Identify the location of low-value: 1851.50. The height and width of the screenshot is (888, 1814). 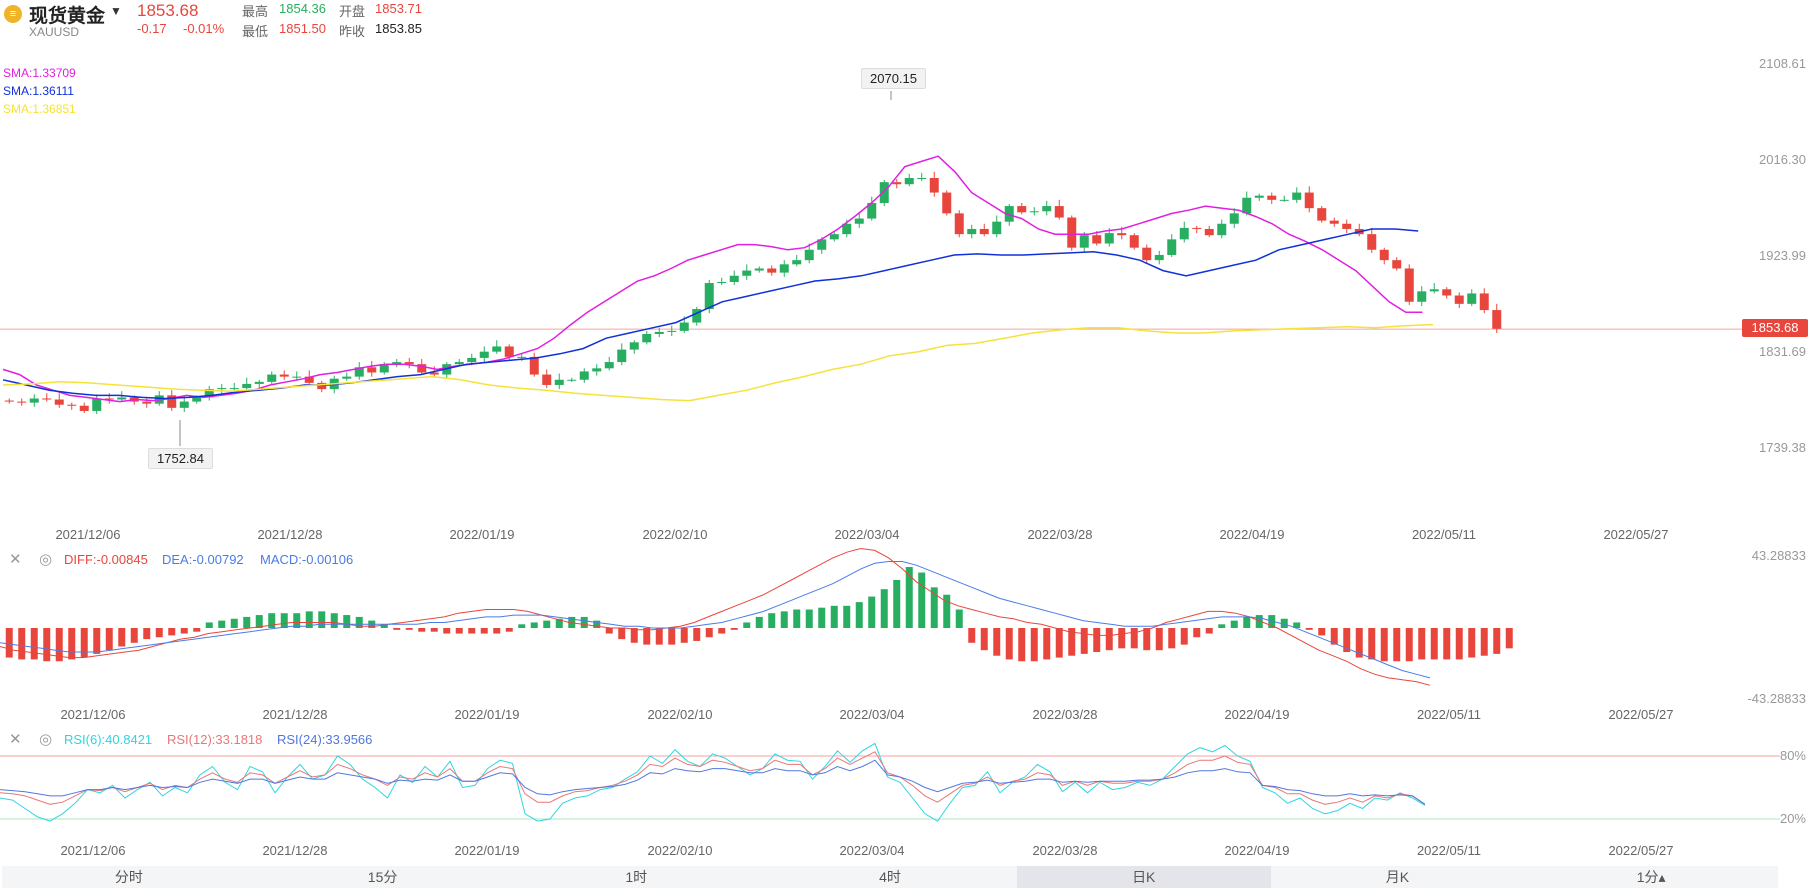
(302, 28).